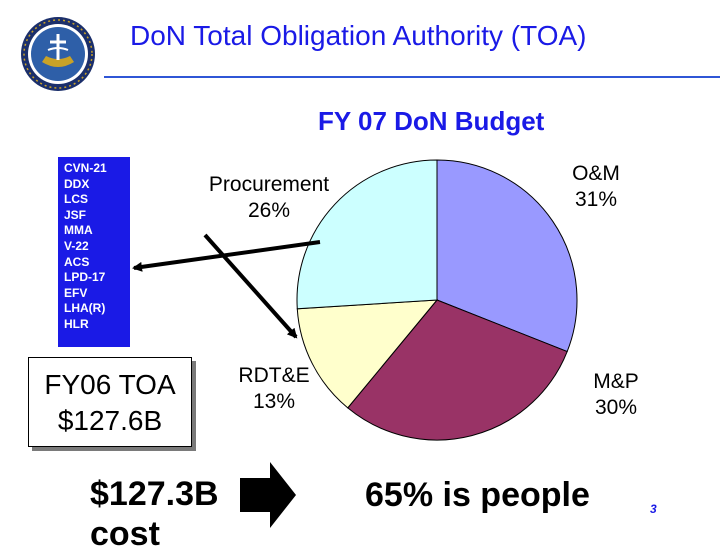 Image resolution: width=720 pixels, height=554 pixels. What do you see at coordinates (85, 308) in the screenshot?
I see `program-item: LHA(R)` at bounding box center [85, 308].